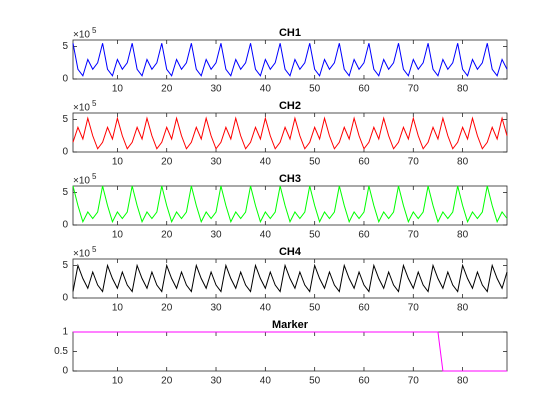 The image size is (560, 420). I want to click on subplot-title: CH1, so click(290, 33).